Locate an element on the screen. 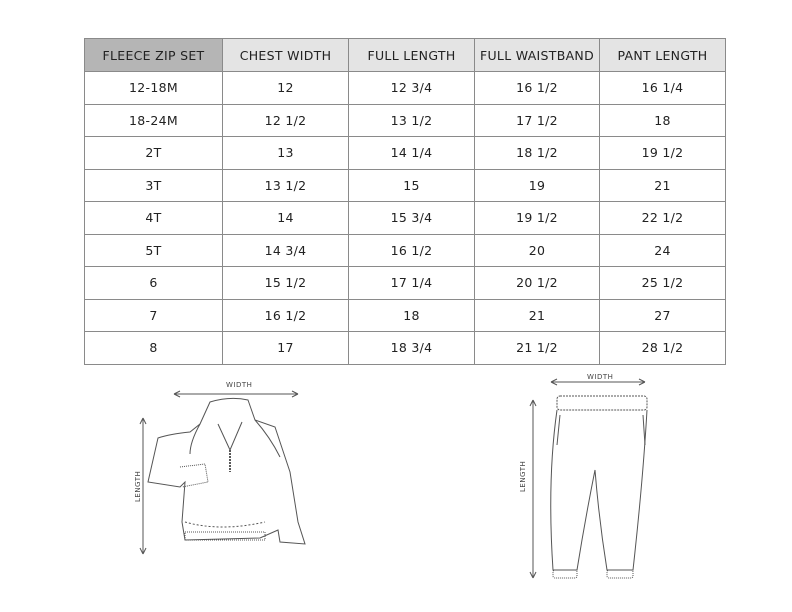 The height and width of the screenshot is (612, 792). cell-full-length: 18 is located at coordinates (411, 315).